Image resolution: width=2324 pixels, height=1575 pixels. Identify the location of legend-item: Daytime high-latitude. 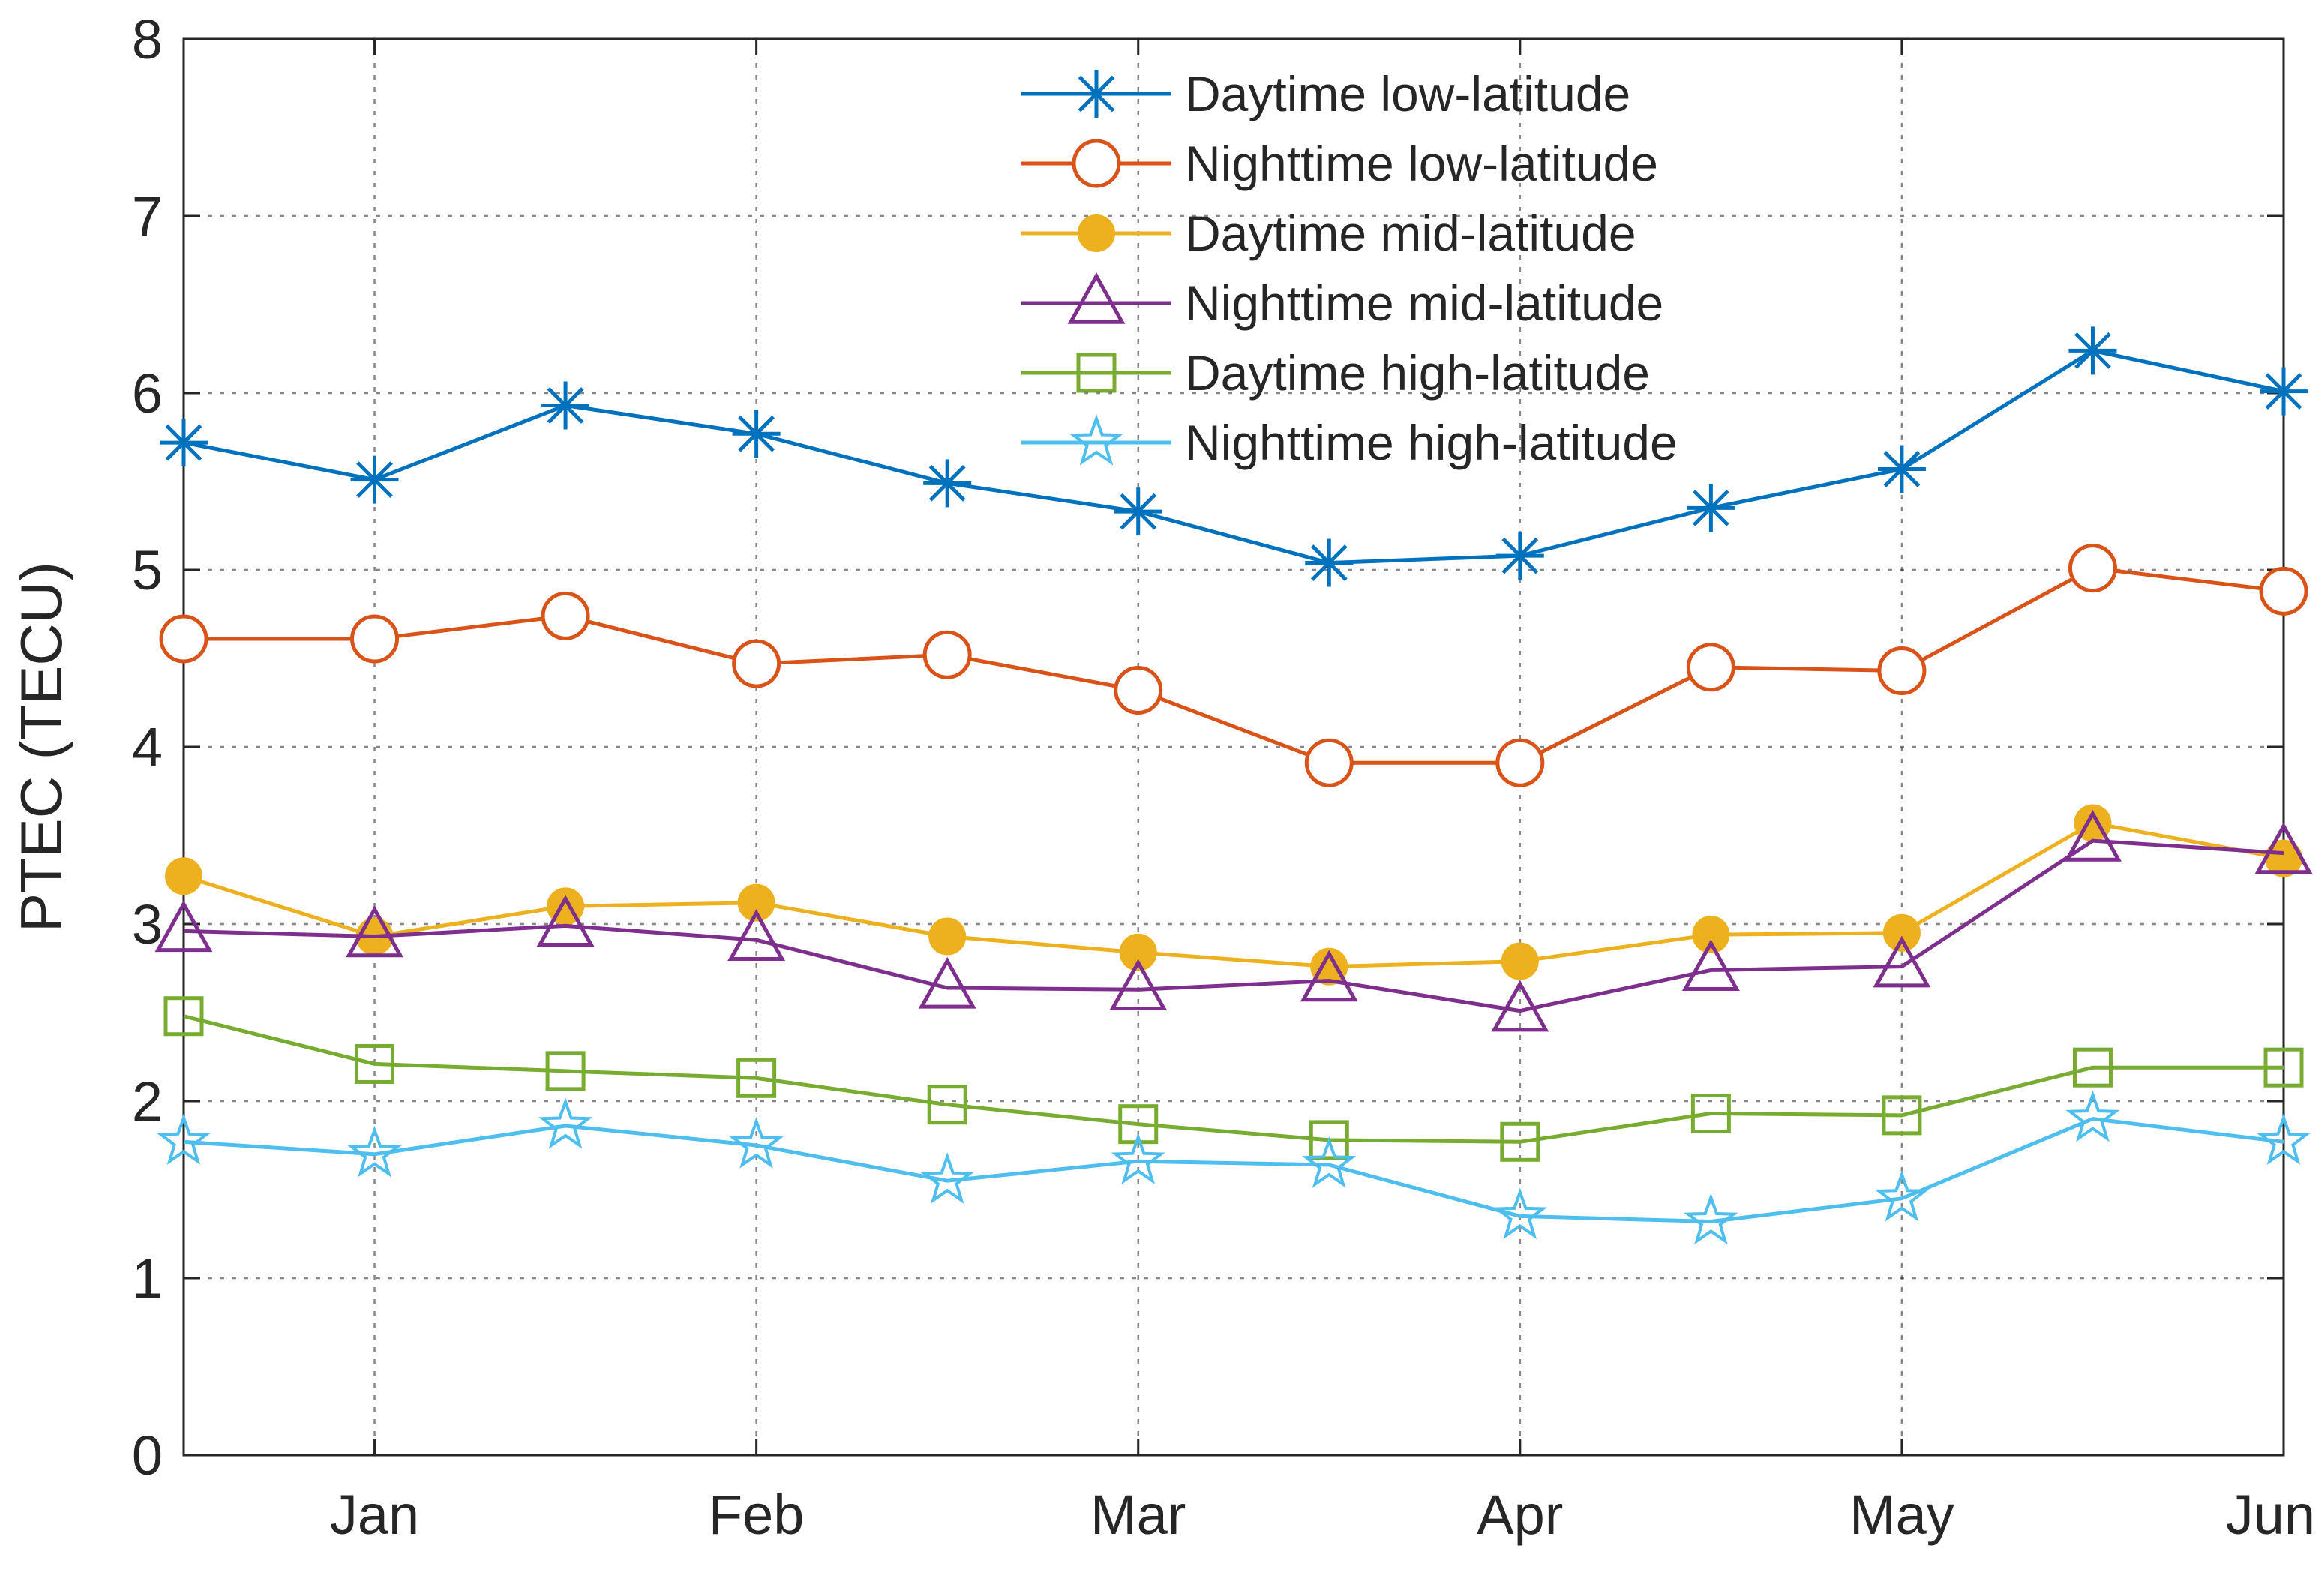
(1335, 372).